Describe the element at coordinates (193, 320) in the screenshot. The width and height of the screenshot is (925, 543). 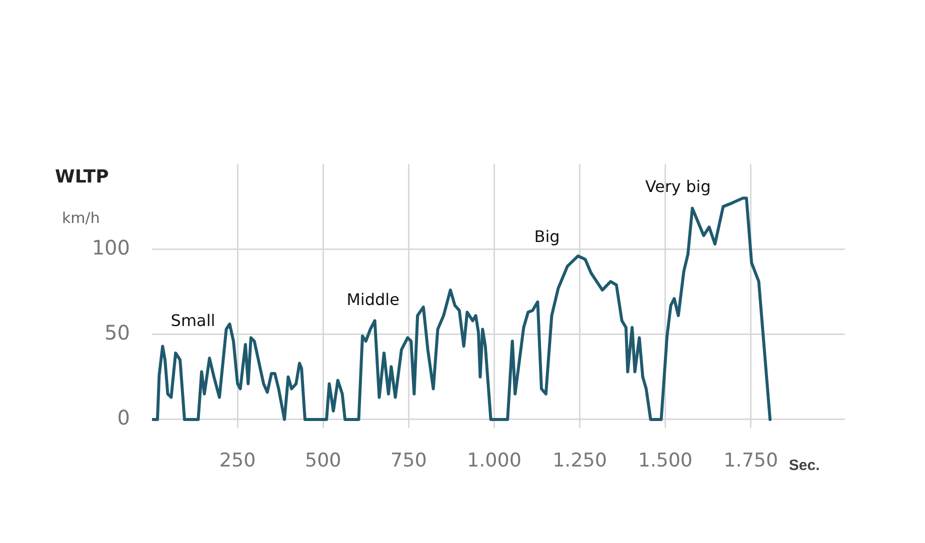
I see `annotation: Small` at that location.